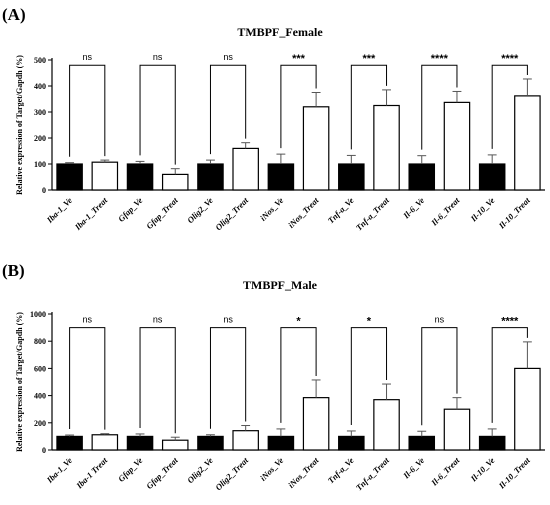  Describe the element at coordinates (280, 32) in the screenshot. I see `chart-title-a: TMBPF_Female` at that location.